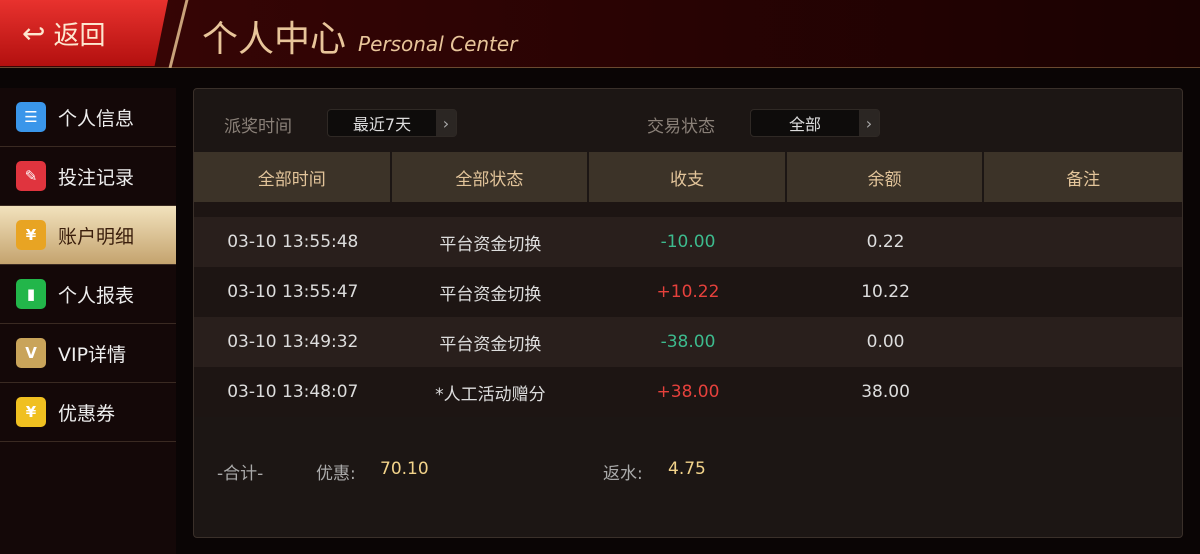 This screenshot has height=554, width=1200. I want to click on table-row: 03-10 13:55:48 平台资金切换 -10.00 0.22, so click(688, 242).